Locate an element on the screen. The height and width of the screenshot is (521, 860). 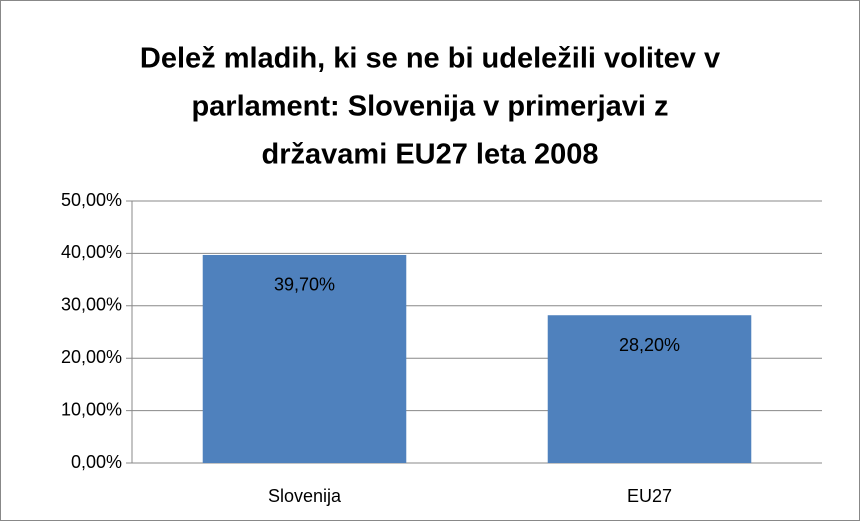
y-tick-label: 10,00% is located at coordinates (91, 409).